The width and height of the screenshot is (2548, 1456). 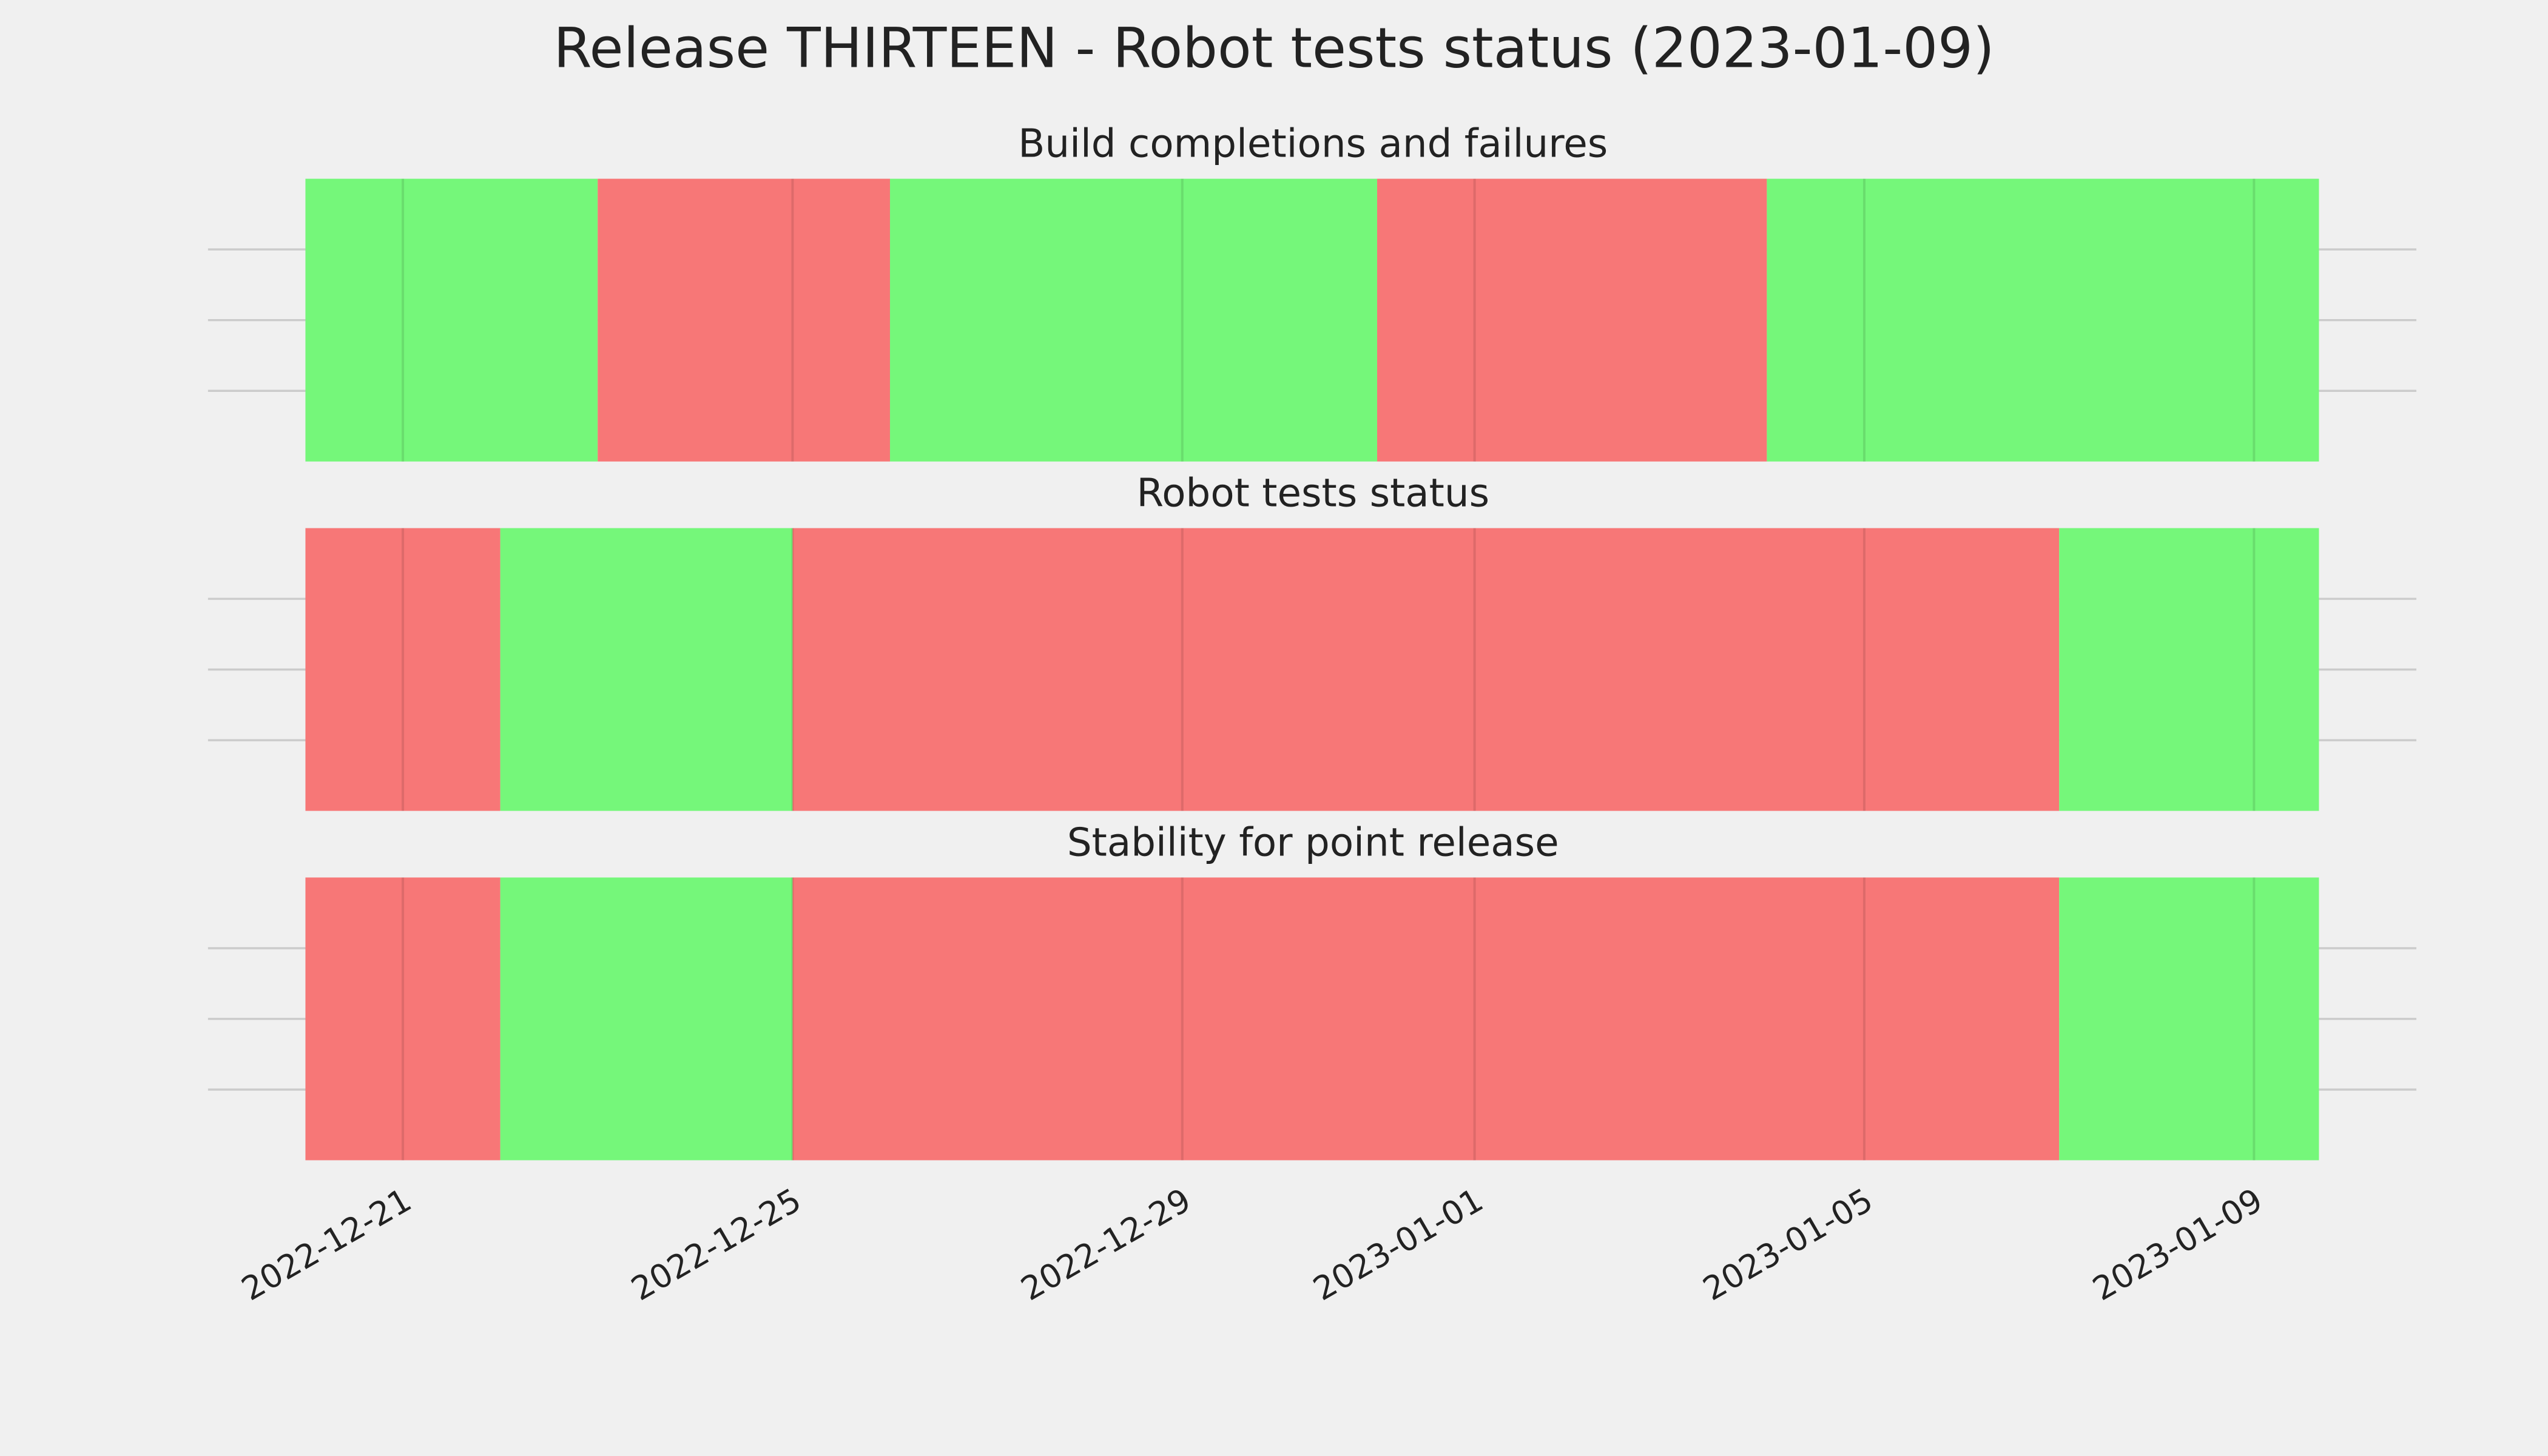 I want to click on x-tick-label: 2023-01-01, so click(x=1398, y=1244).